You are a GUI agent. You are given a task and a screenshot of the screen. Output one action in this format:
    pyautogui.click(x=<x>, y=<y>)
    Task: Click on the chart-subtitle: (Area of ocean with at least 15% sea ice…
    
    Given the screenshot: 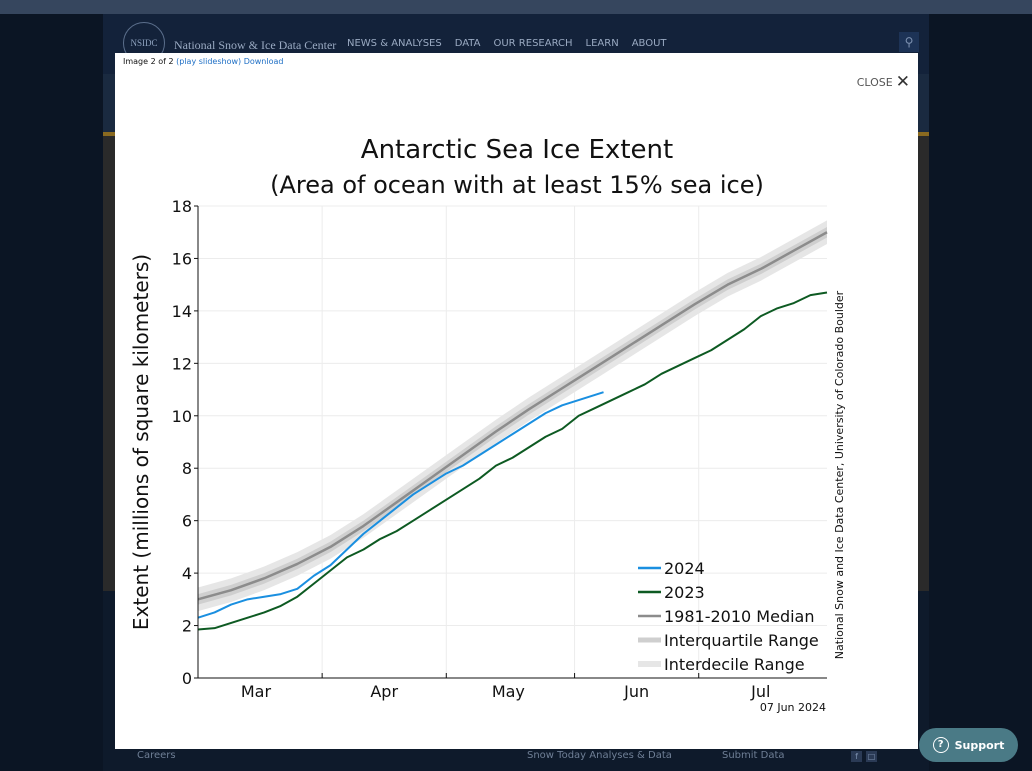 What is the action you would take?
    pyautogui.click(x=517, y=185)
    